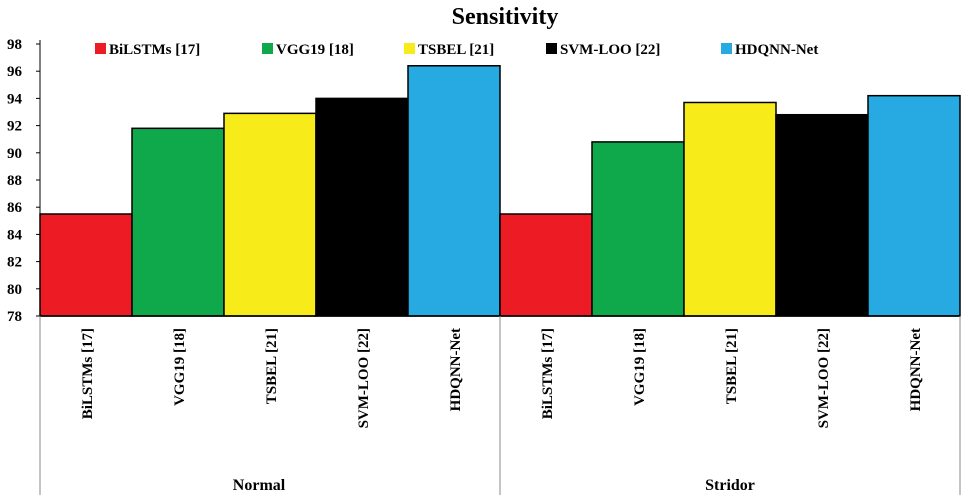 The image size is (963, 498). I want to click on y-tick-label: 88, so click(14, 181).